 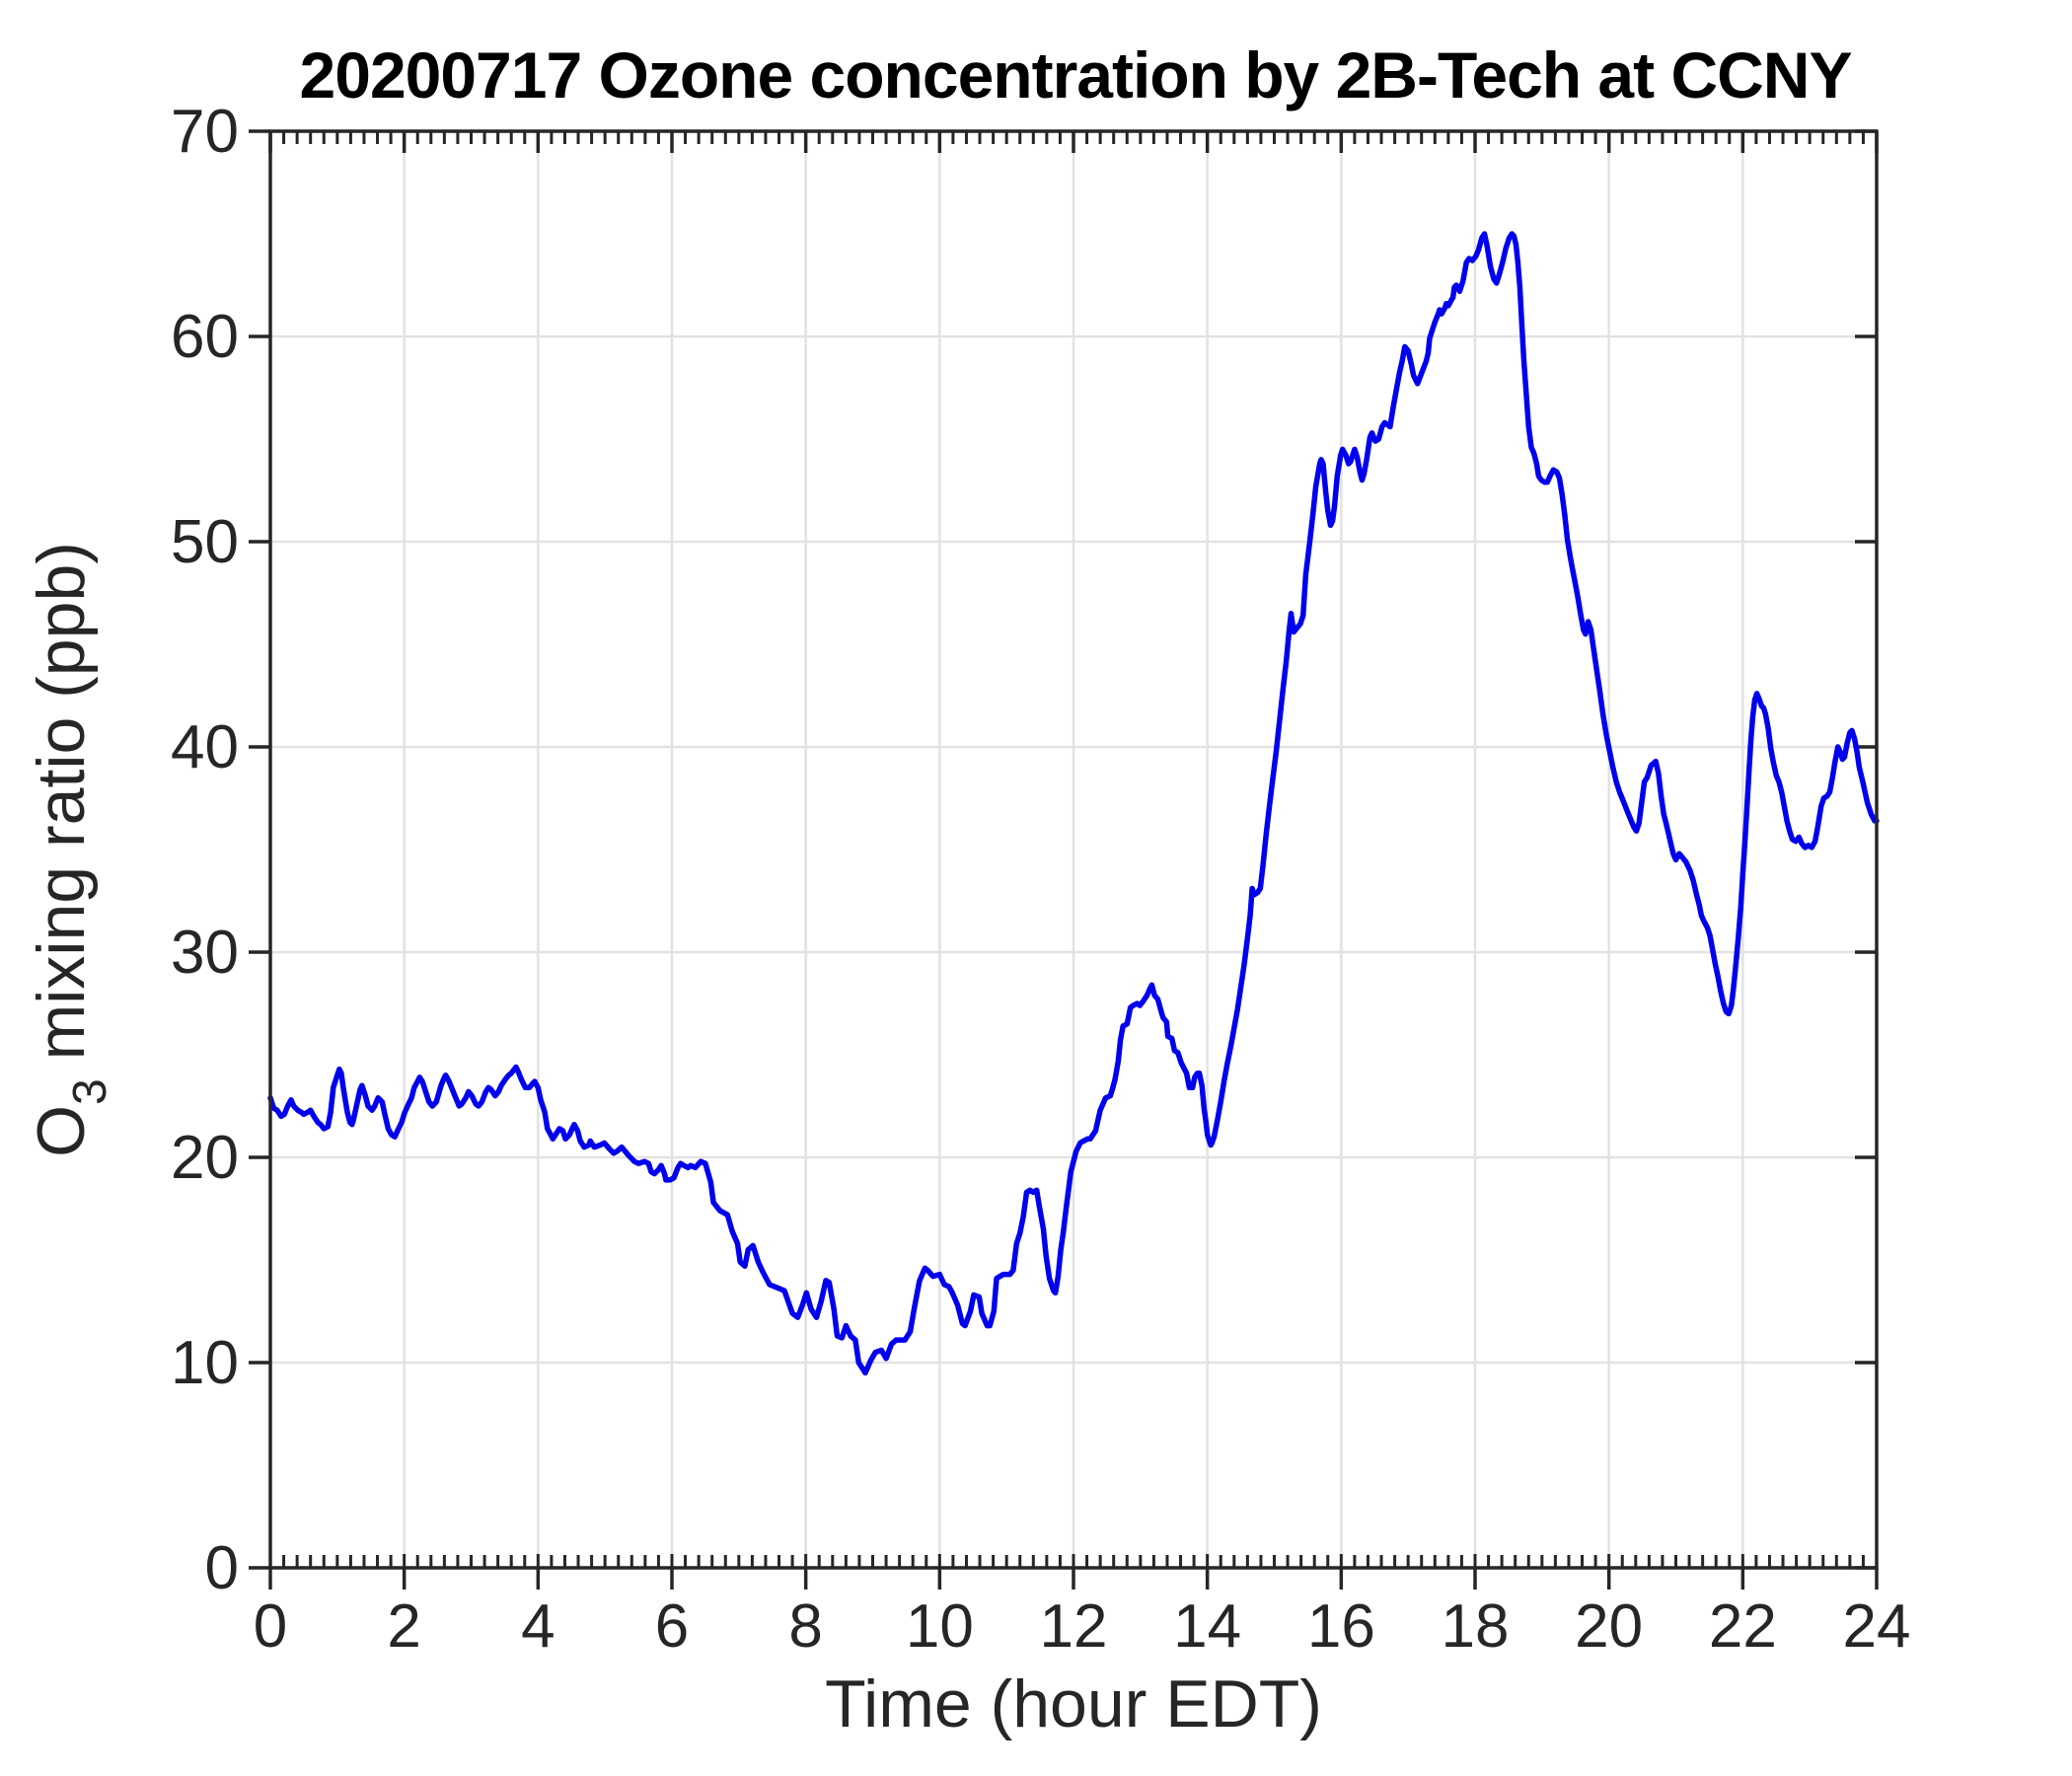 I want to click on x-tick-label: 24, so click(x=1877, y=1626).